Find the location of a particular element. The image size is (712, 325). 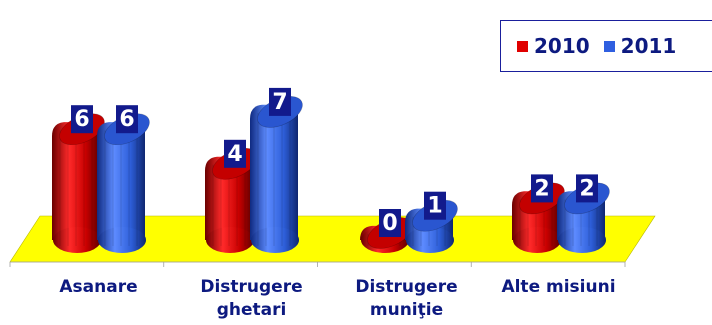

svg-text: 4 is located at coordinates (234, 154).